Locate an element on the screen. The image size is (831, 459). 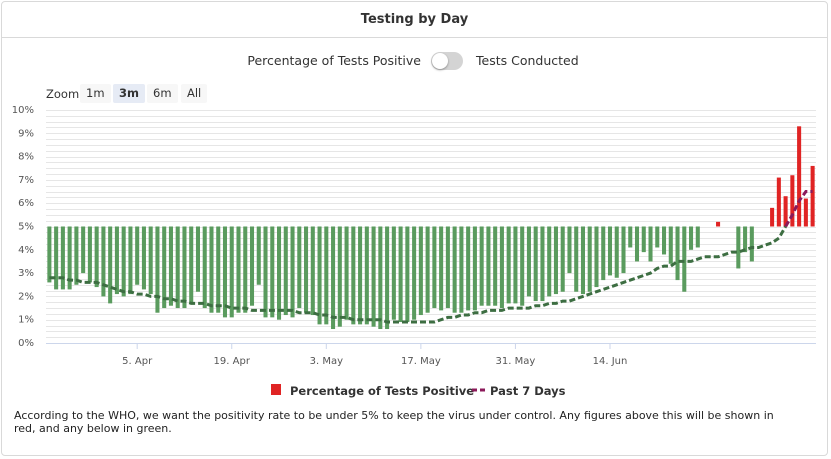
zoom-1m-button: 1m is located at coordinates (95, 93).